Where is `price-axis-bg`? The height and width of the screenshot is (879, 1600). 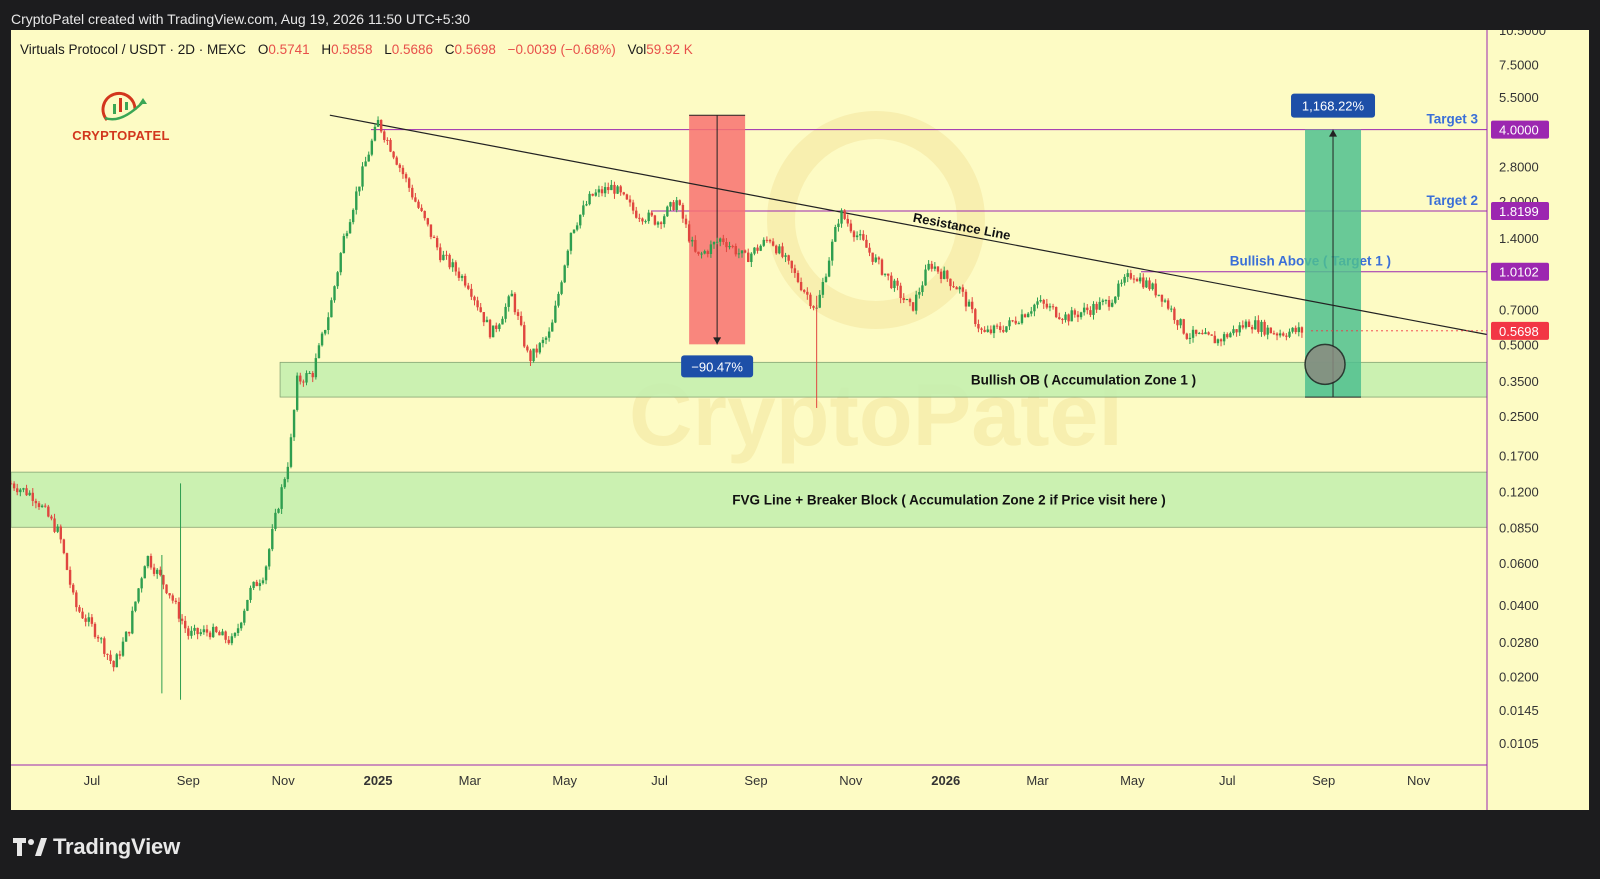
price-axis-bg is located at coordinates (1538, 397).